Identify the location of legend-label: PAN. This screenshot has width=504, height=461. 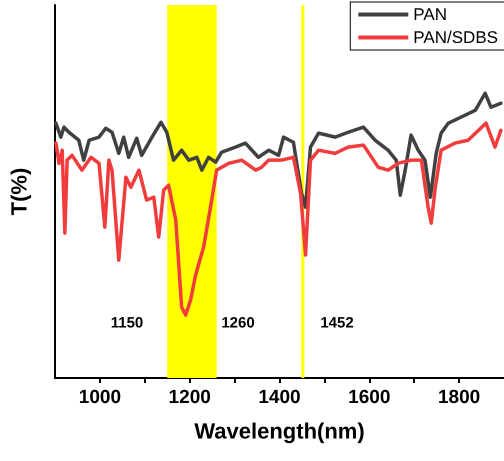
(430, 14).